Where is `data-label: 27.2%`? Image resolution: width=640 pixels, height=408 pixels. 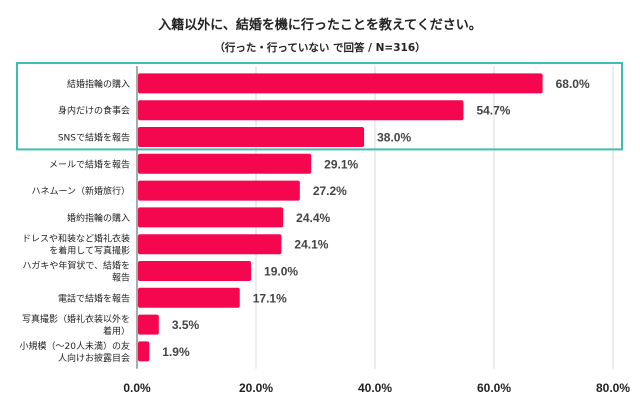 data-label: 27.2% is located at coordinates (330, 191).